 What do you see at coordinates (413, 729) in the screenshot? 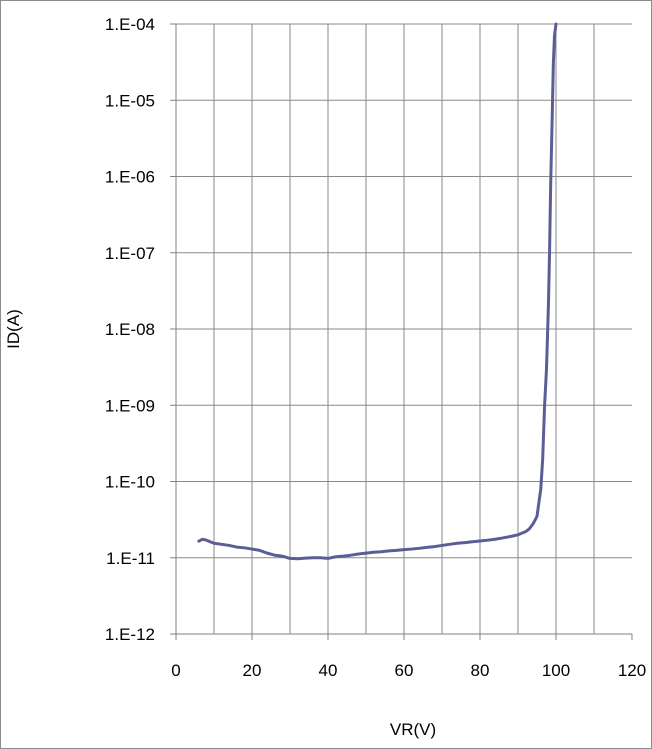
I see `x-axis-title: VR(V)` at bounding box center [413, 729].